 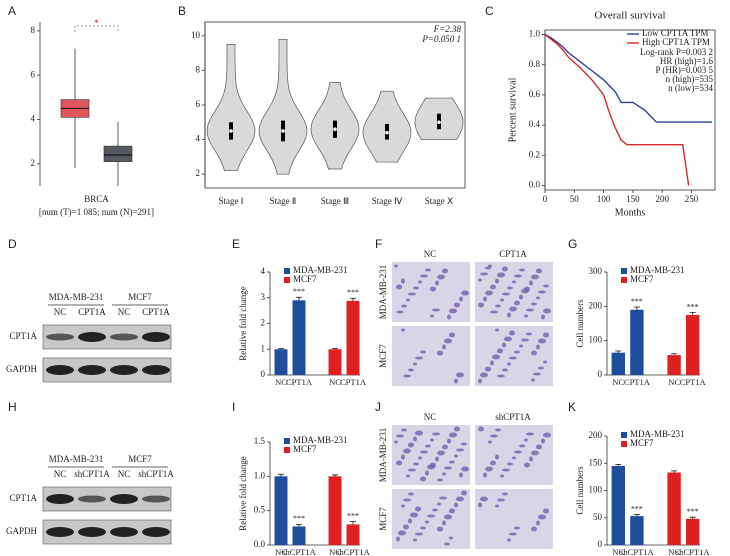 What do you see at coordinates (96, 28) in the screenshot?
I see `significance-bracket` at bounding box center [96, 28].